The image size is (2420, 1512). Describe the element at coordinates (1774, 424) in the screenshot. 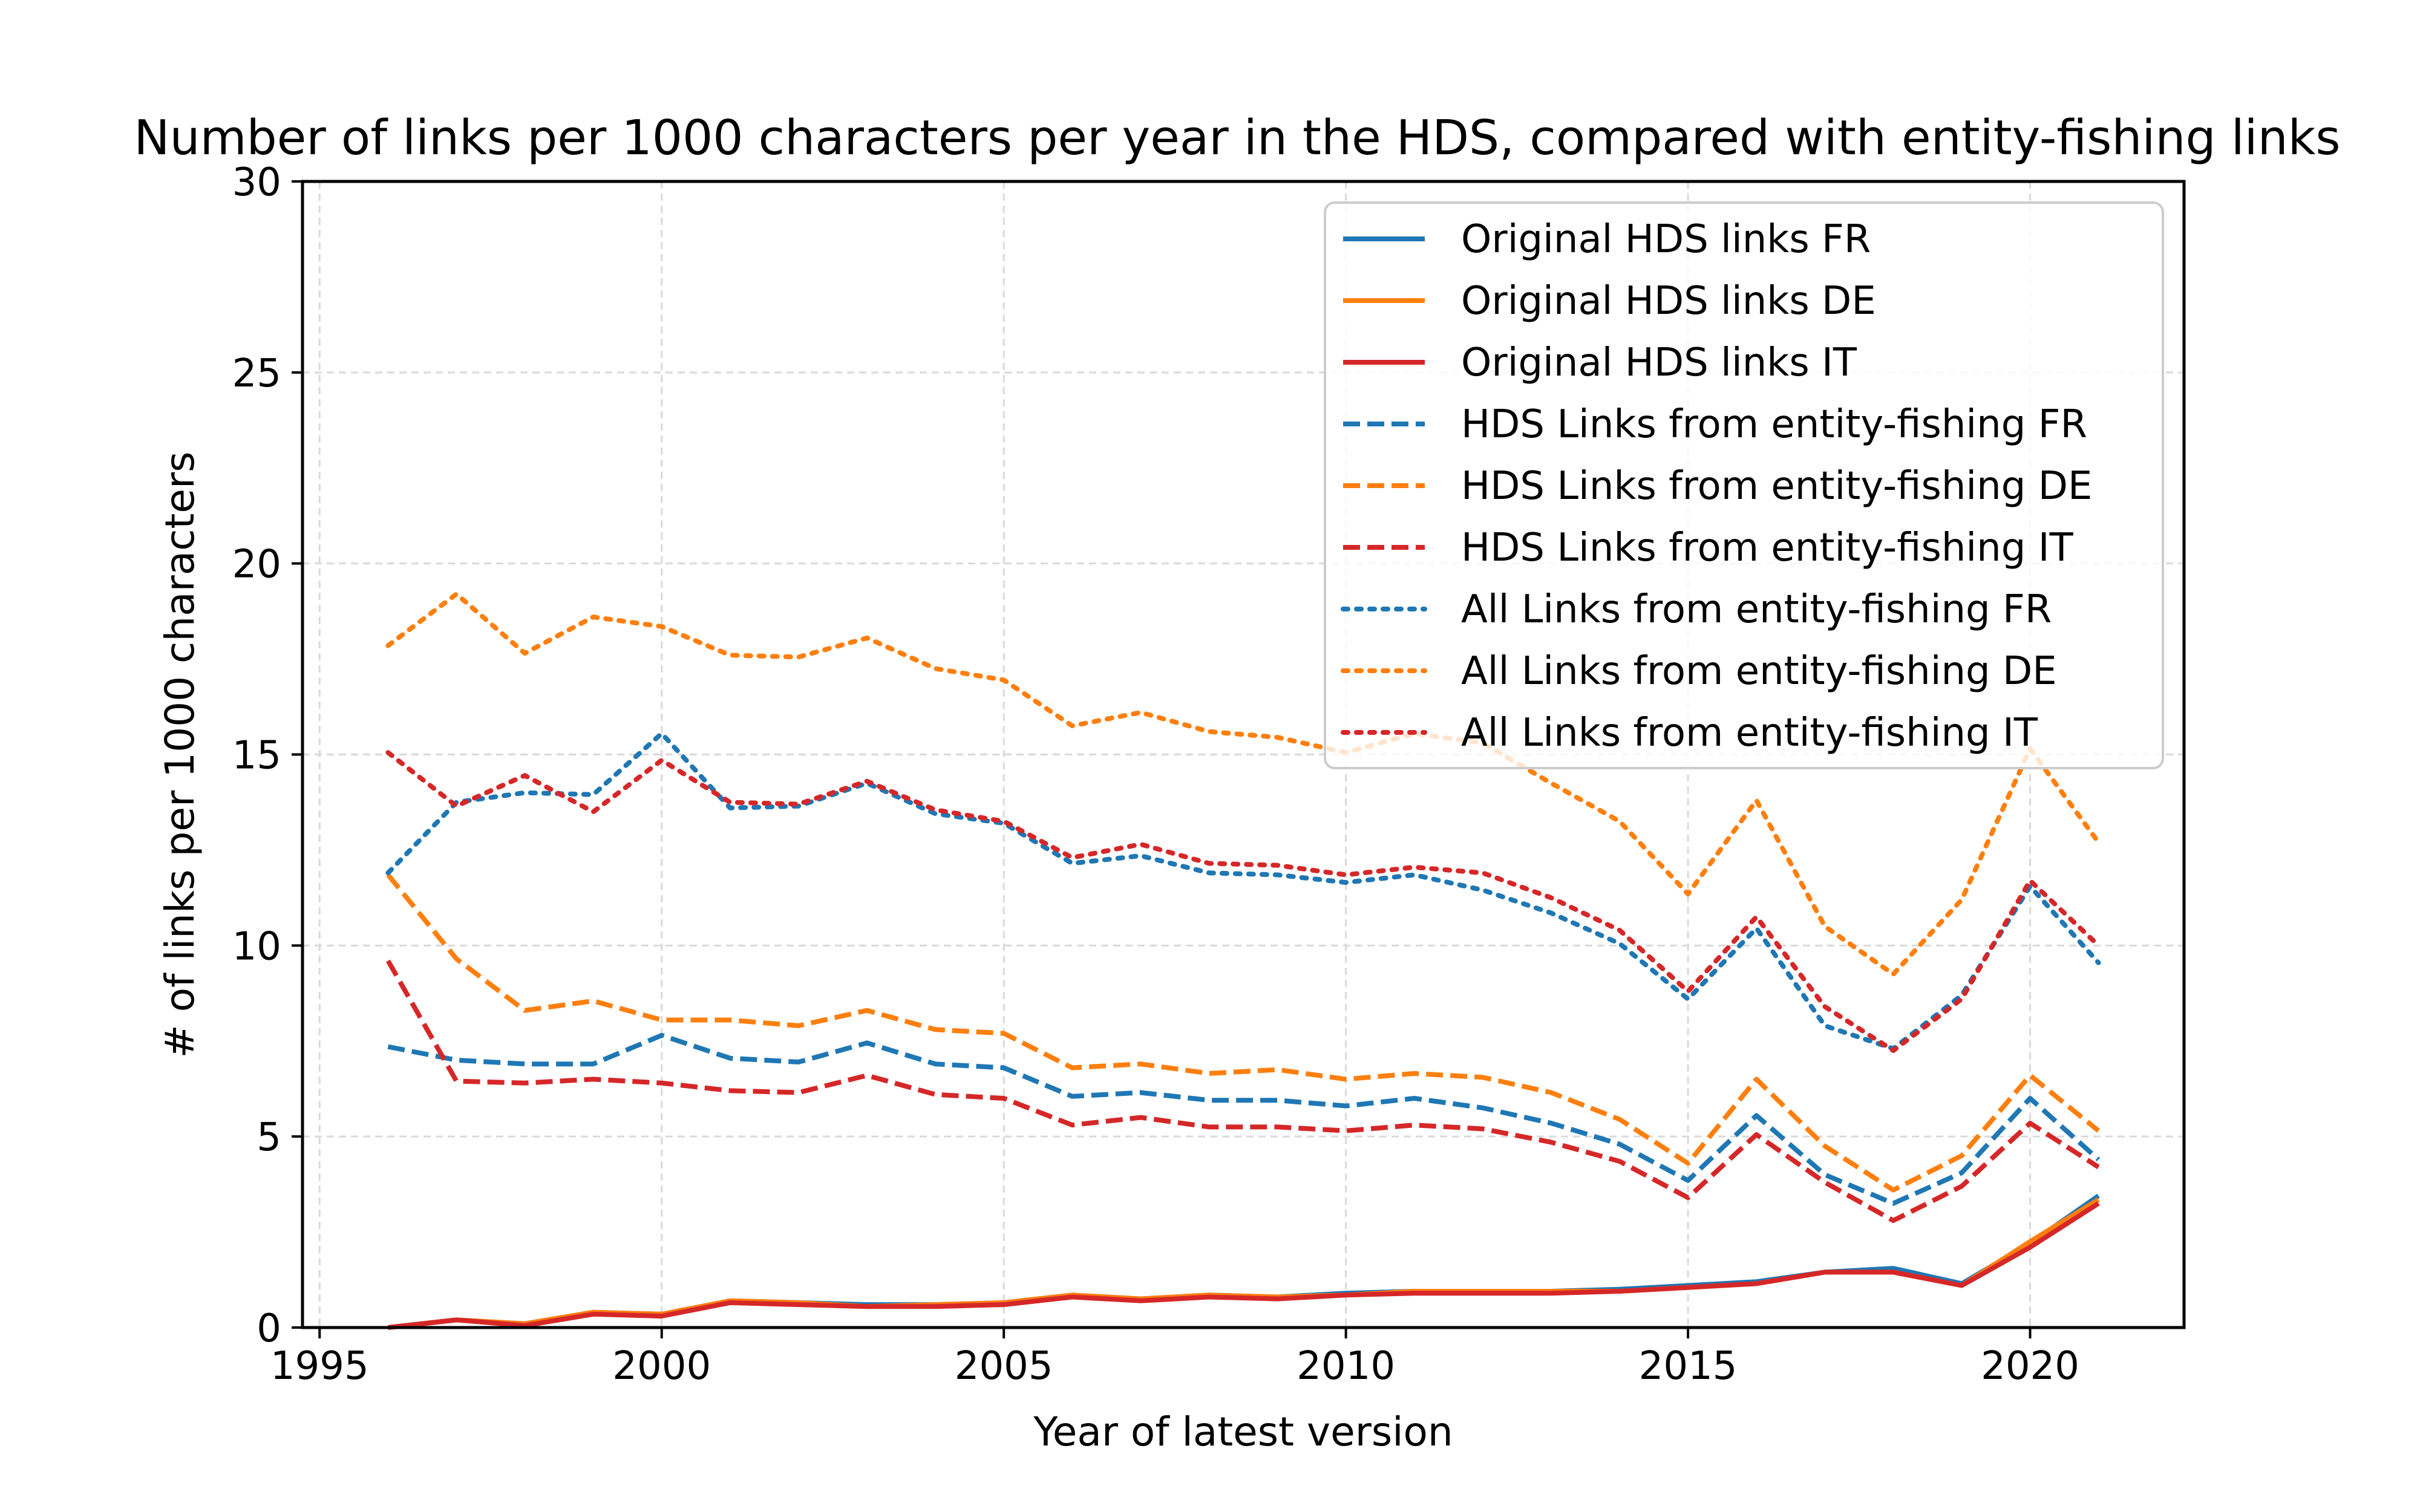

I see `legend-label: HDS Links from entity-fishing FR` at that location.